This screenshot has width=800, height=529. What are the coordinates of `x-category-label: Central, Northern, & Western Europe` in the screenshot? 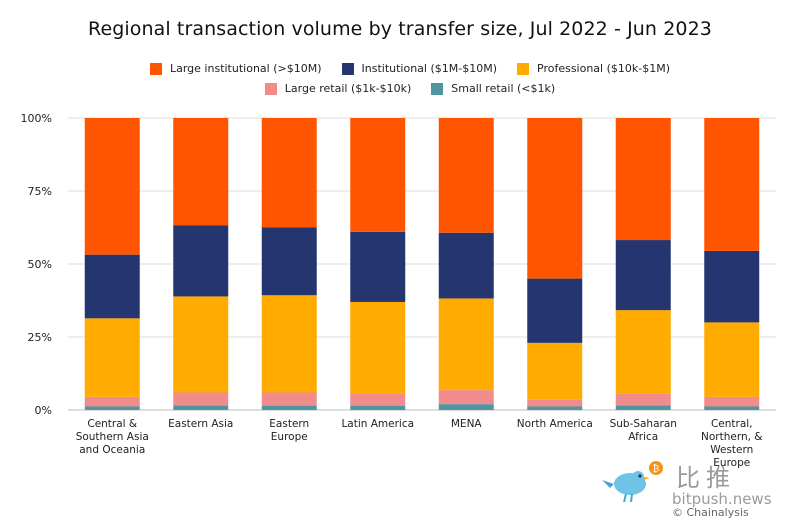 It's located at (731, 443).